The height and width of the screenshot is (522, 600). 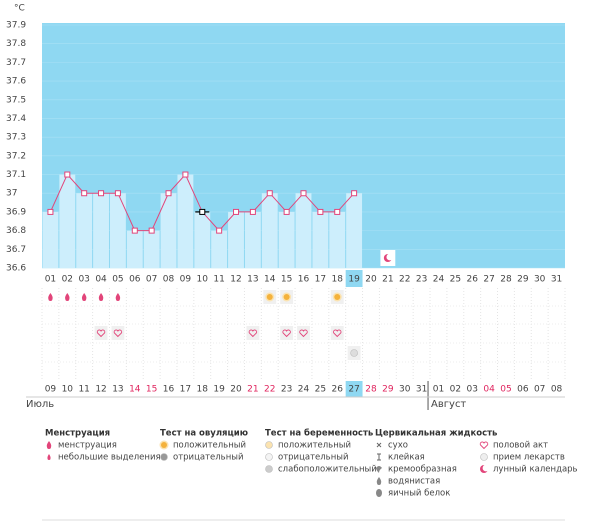 What do you see at coordinates (421, 390) in the screenshot?
I see `calendar-date: 31` at bounding box center [421, 390].